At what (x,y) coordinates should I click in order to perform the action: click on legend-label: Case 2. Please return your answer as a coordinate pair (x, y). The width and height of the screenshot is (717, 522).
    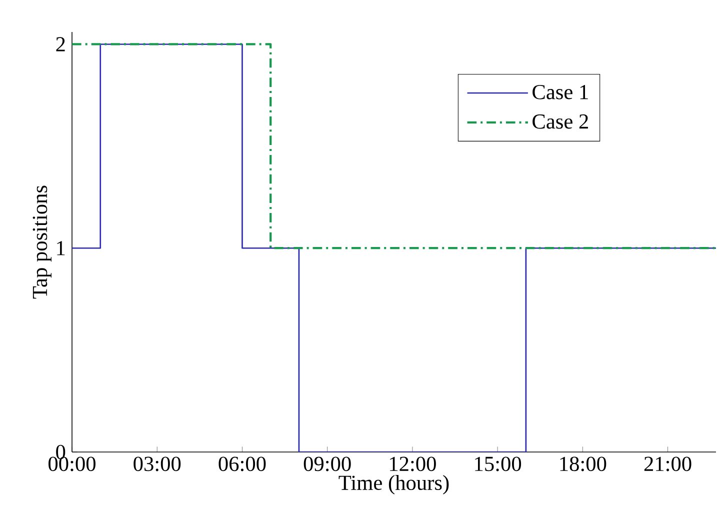
    Looking at the image, I should click on (560, 121).